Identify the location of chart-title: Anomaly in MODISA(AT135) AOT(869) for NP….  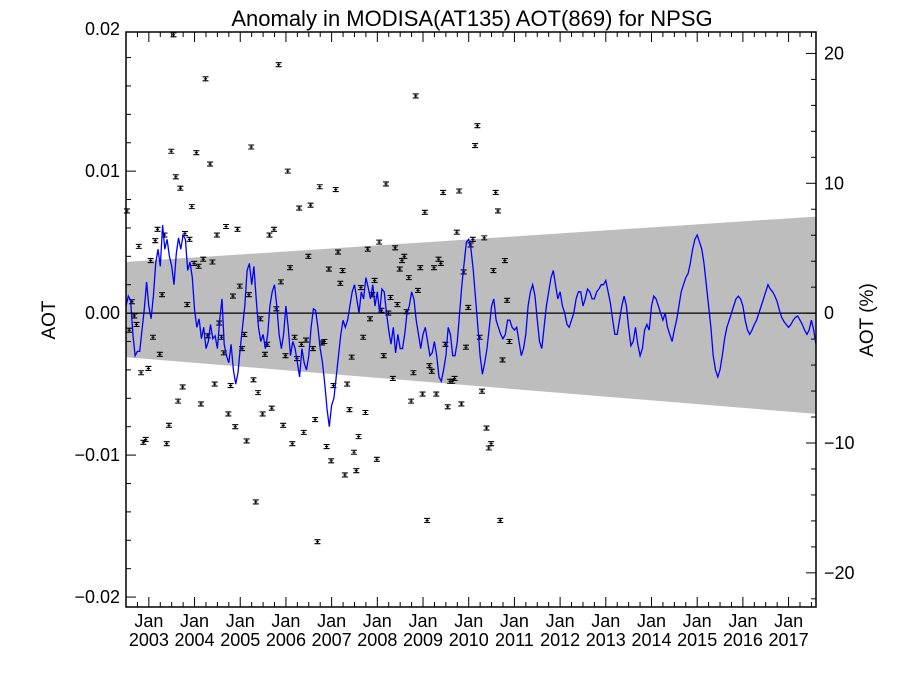
(471, 18).